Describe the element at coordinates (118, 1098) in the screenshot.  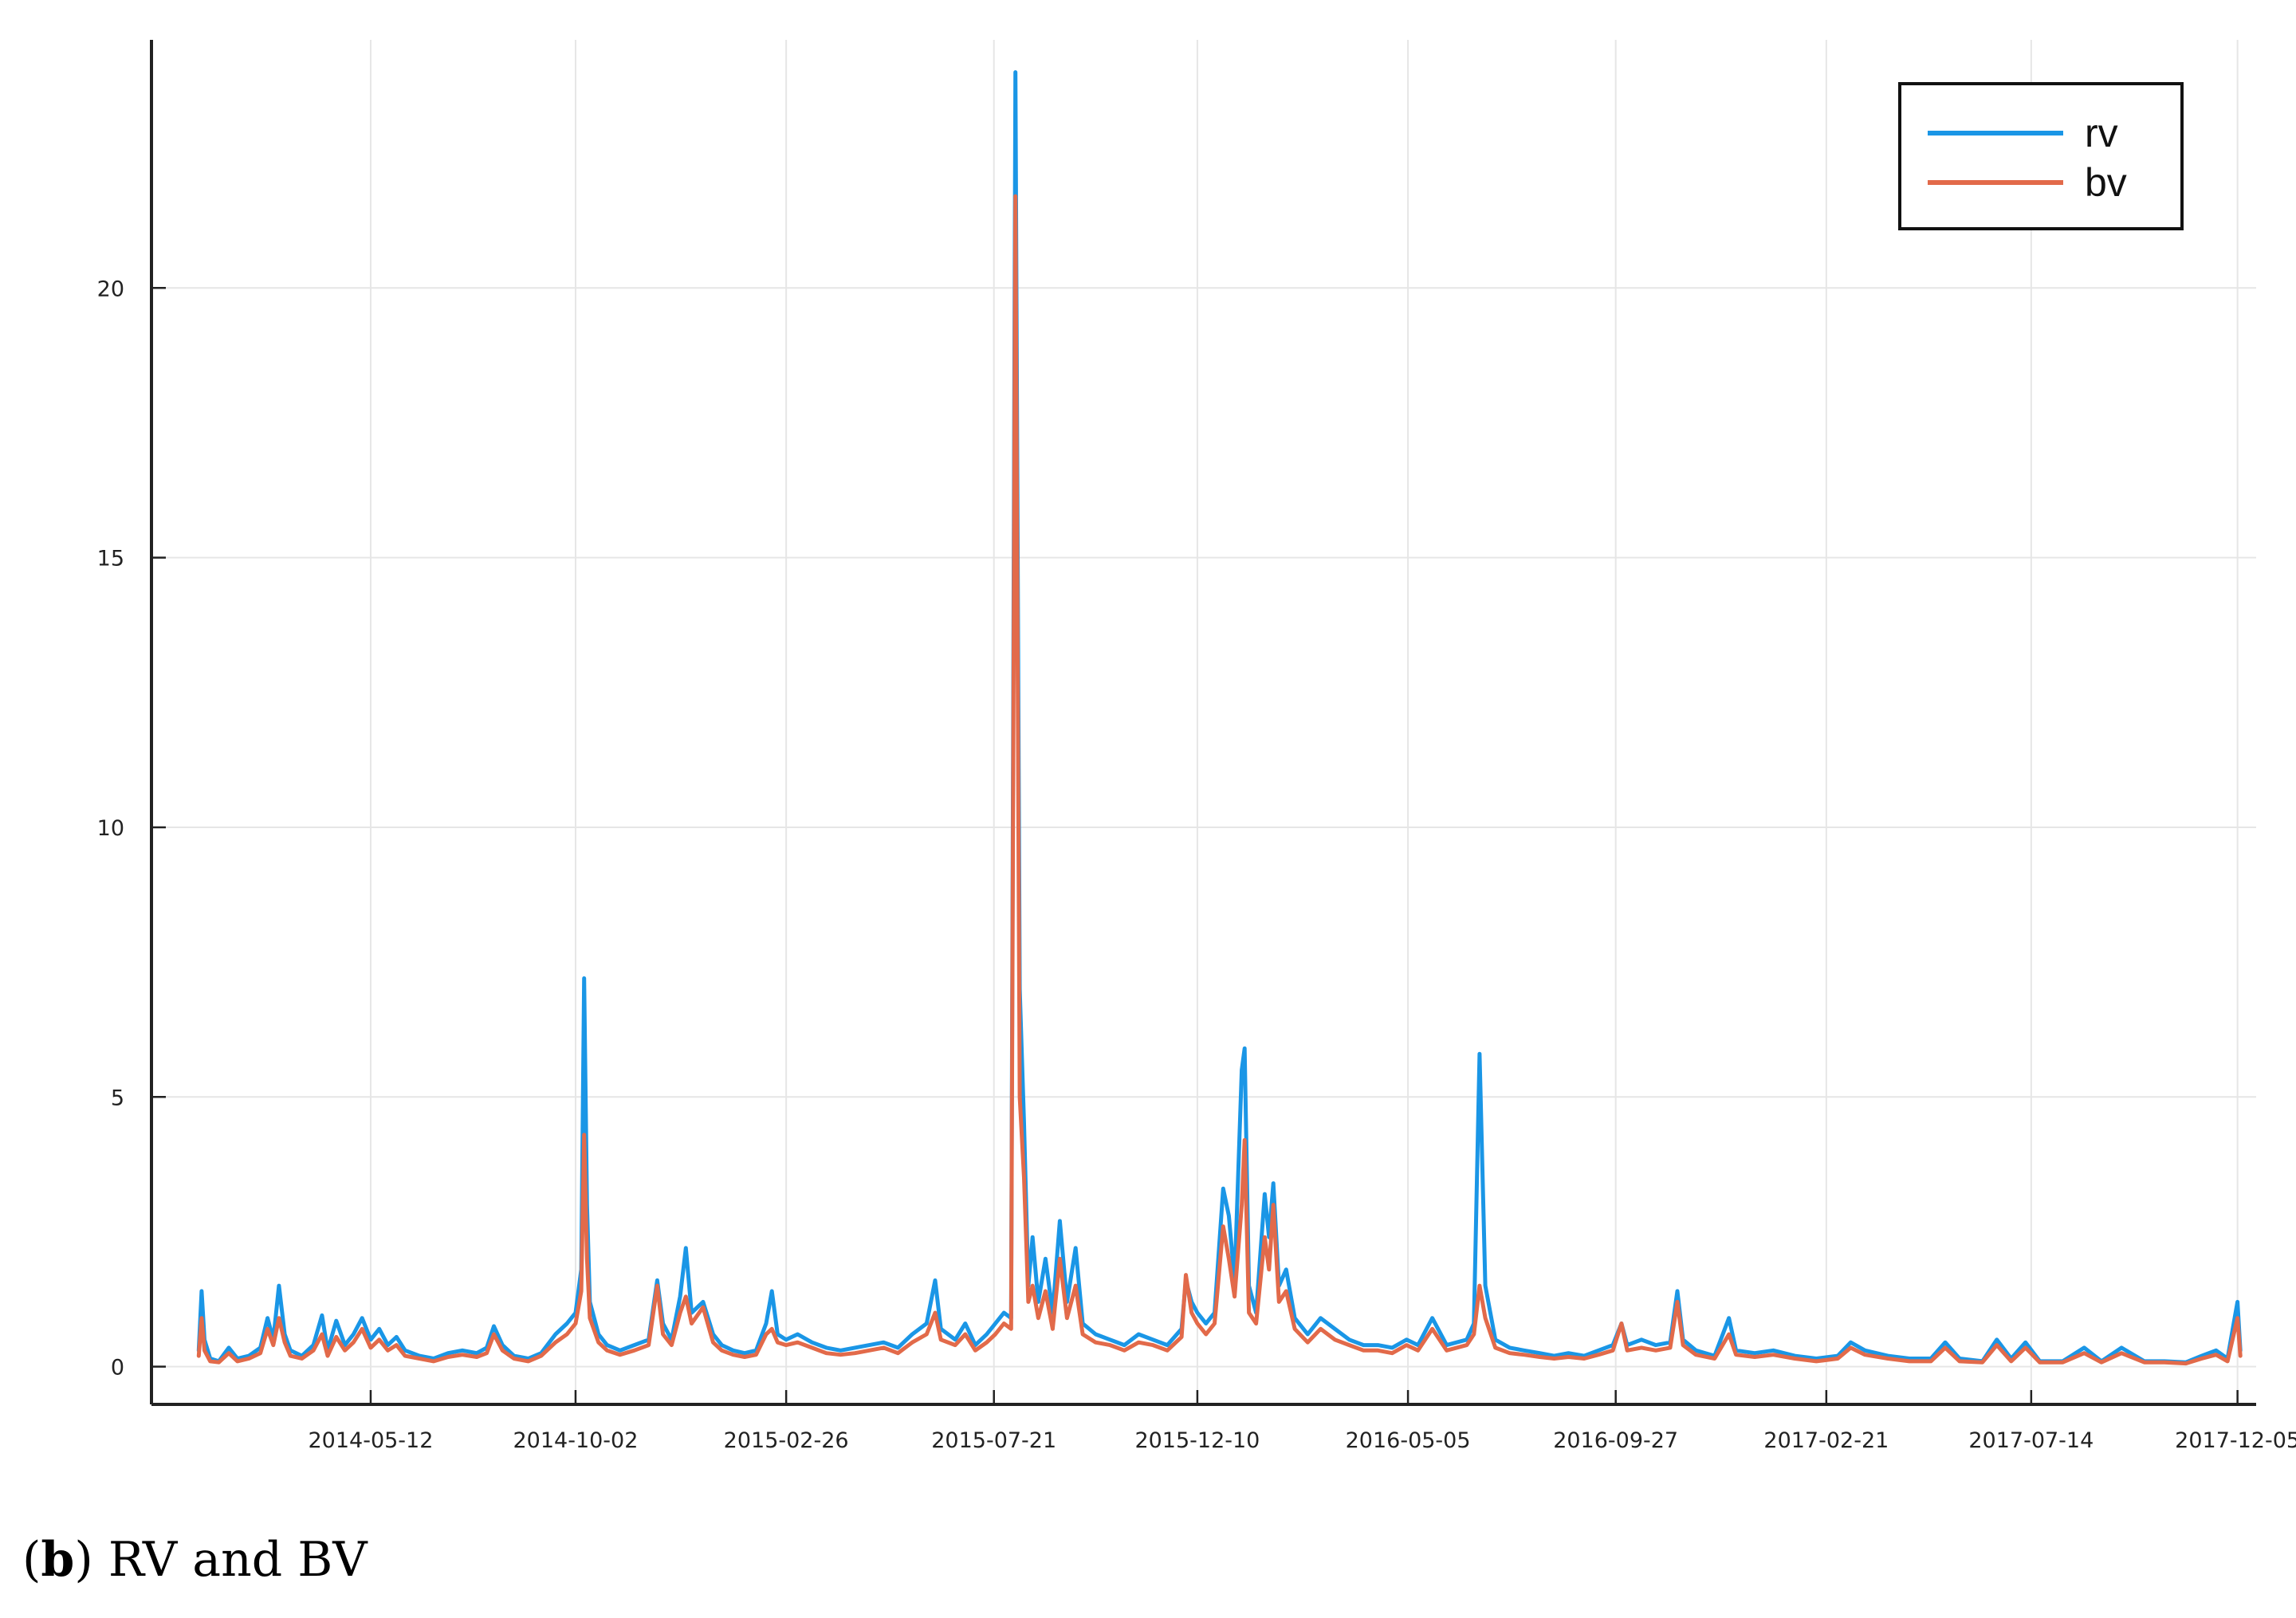
I see `y-tick-label: 5` at that location.